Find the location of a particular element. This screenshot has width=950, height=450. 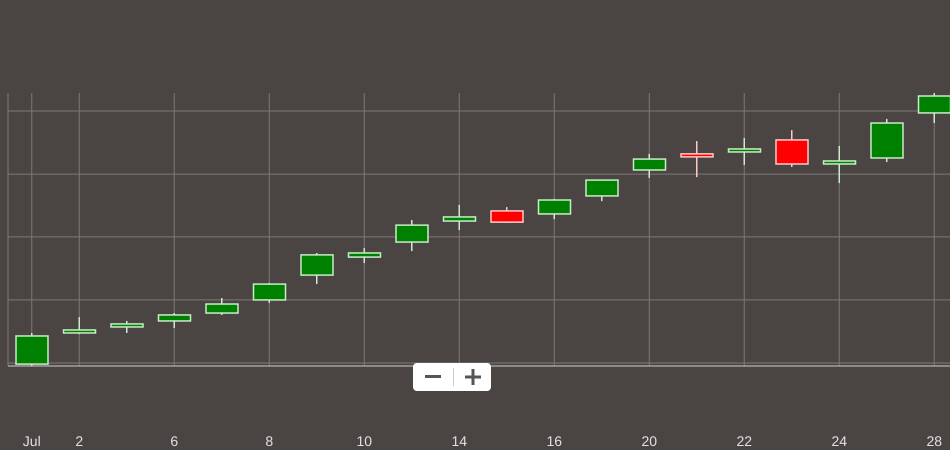

x-tick-label: 28 is located at coordinates (934, 440).